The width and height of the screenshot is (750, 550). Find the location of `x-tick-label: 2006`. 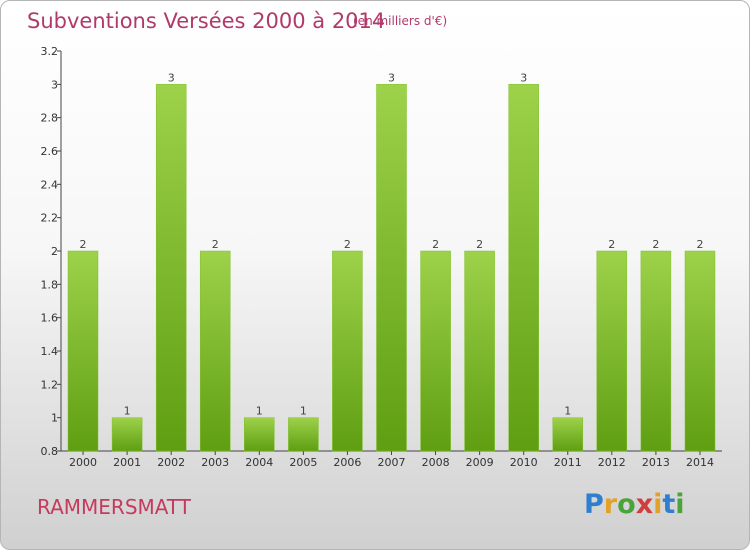

x-tick-label: 2006 is located at coordinates (347, 462).